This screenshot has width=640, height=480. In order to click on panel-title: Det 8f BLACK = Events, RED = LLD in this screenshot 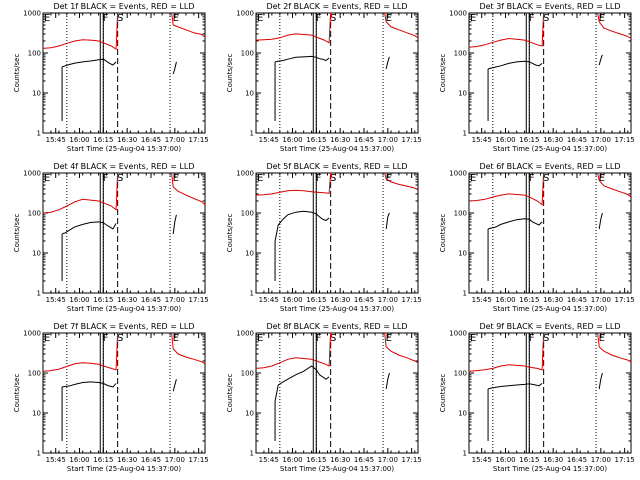, I will do `click(336, 326)`.